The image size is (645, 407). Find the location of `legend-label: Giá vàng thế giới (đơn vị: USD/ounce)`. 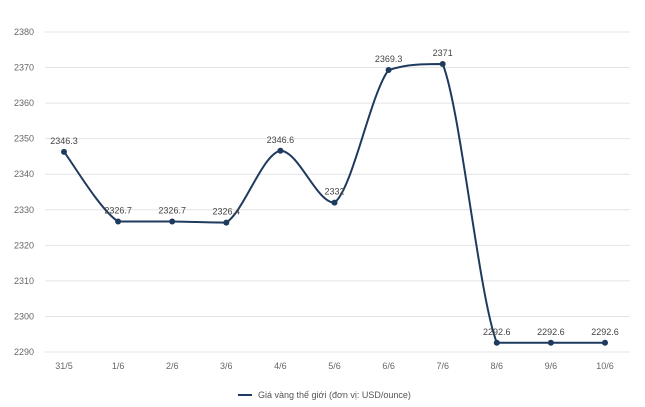

legend-label: Giá vàng thế giới (đơn vị: USD/ounce) is located at coordinates (334, 395).